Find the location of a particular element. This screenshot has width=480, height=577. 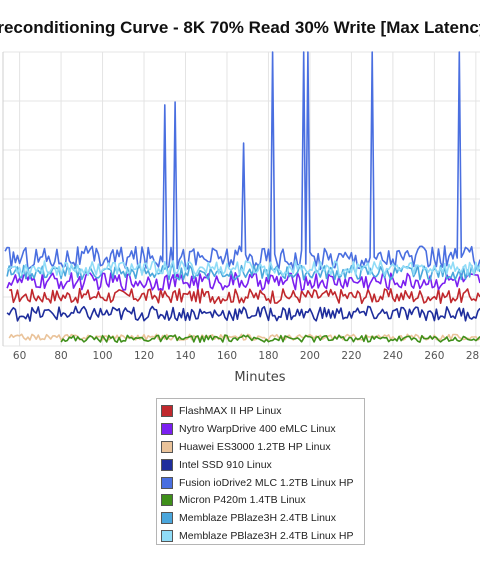

legend-label: FlashMAX II HP Linux is located at coordinates (230, 410).